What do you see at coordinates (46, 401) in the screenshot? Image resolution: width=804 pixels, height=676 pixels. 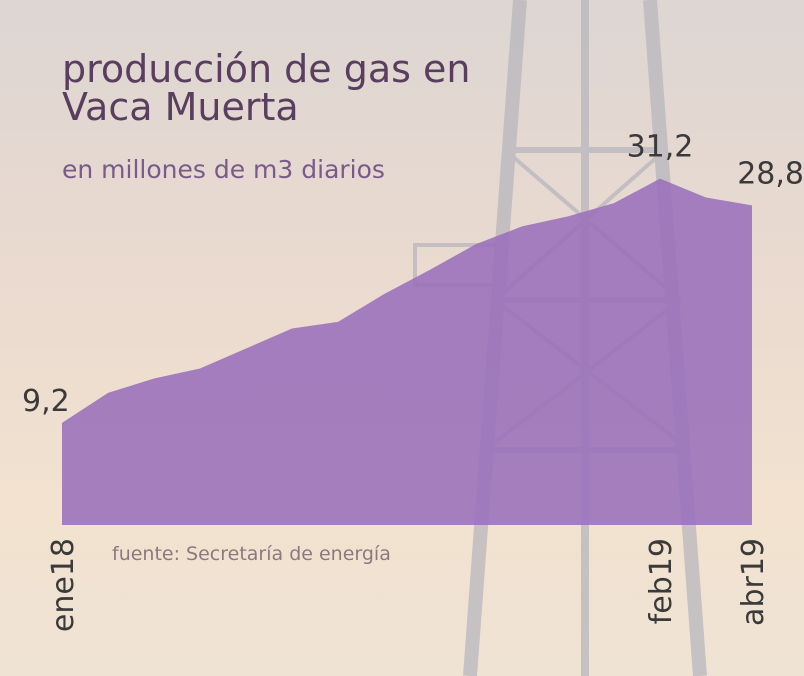 I see `value-label: 9,2` at bounding box center [46, 401].